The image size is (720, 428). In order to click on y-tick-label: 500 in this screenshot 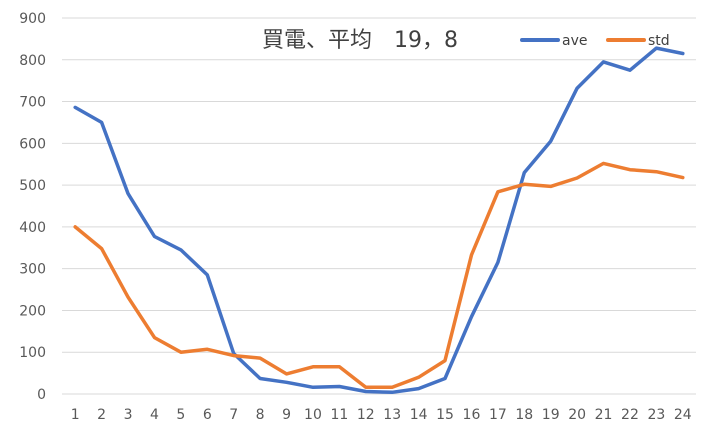, I will do `click(32, 186)`.